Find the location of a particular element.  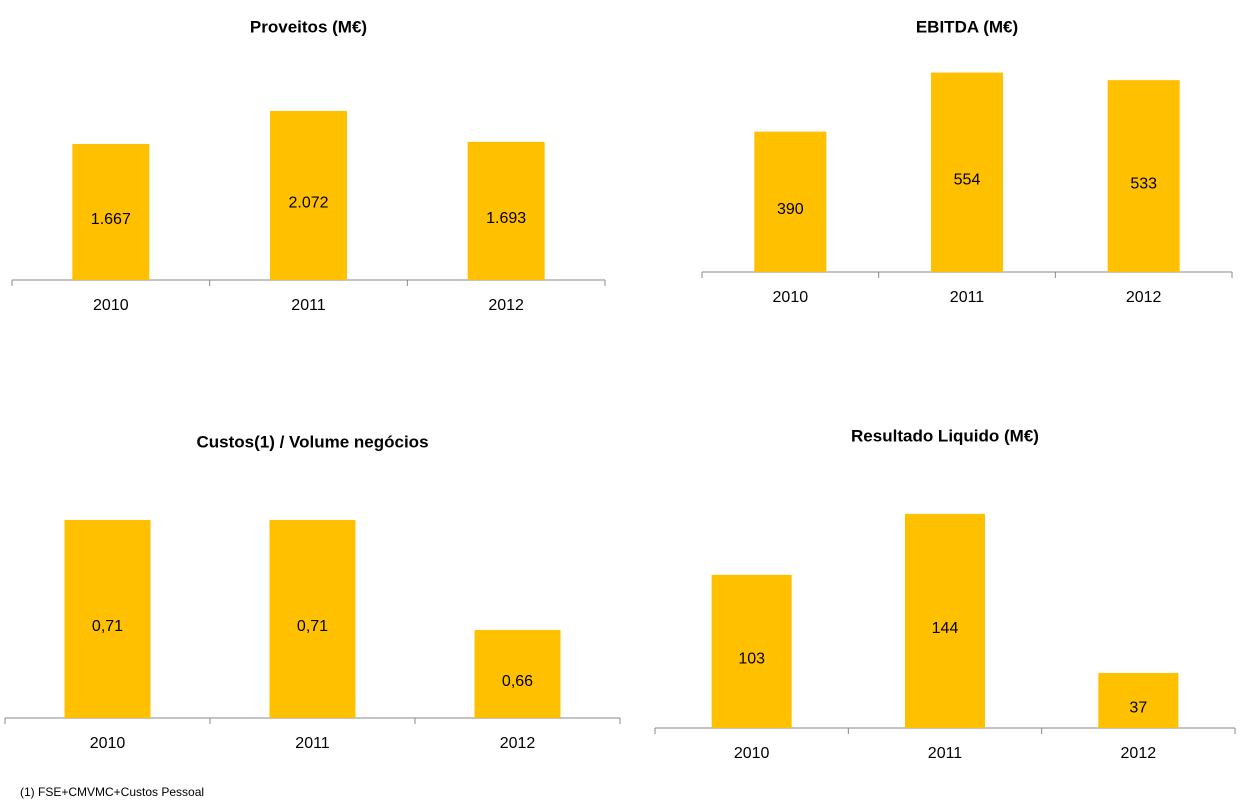

data-label: 103 is located at coordinates (751, 659).